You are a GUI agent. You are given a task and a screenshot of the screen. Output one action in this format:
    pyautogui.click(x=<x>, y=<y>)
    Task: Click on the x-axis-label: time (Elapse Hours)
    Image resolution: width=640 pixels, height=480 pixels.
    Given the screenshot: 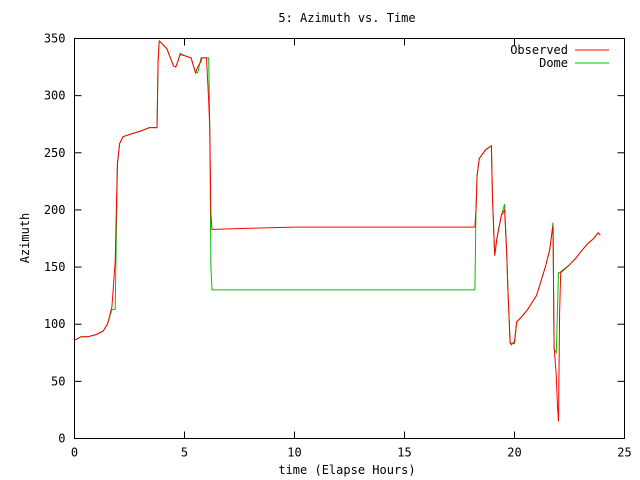 What is the action you would take?
    pyautogui.click(x=346, y=470)
    